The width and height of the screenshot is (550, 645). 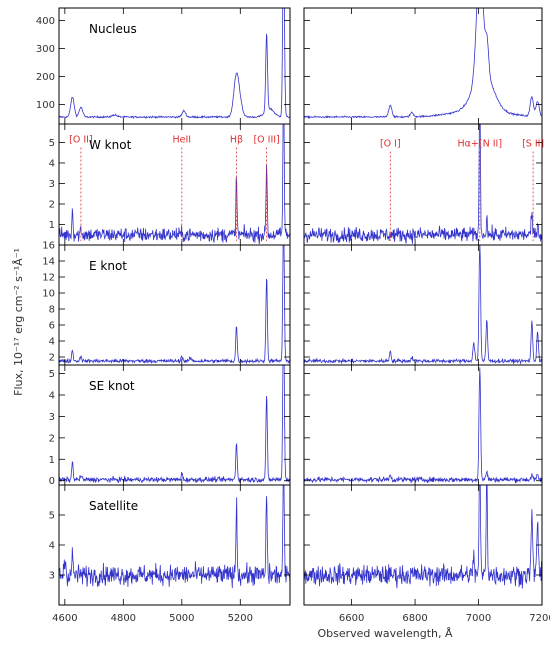 What do you see at coordinates (52, 310) in the screenshot?
I see `y-tick-label: 8` at bounding box center [52, 310].